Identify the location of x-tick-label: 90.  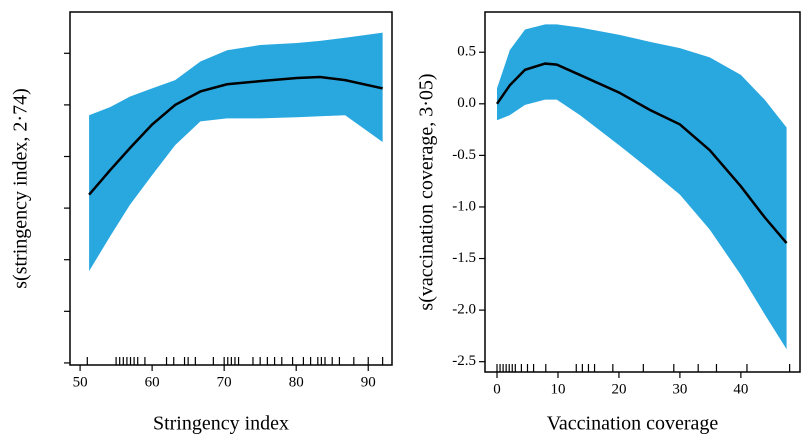
(368, 382).